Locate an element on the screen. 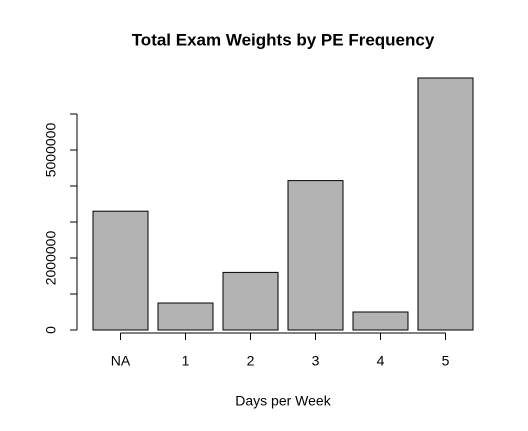 This screenshot has height=431, width=528. x-tick-label: NA is located at coordinates (121, 361).